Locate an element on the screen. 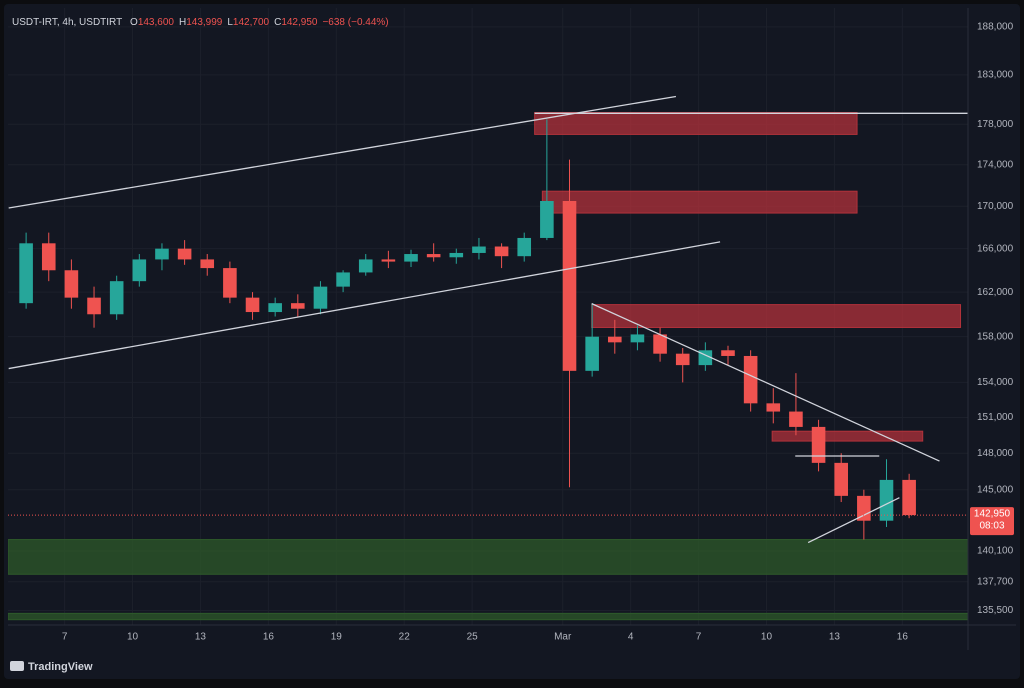 The height and width of the screenshot is (688, 1024). x-tick-label: 25 is located at coordinates (473, 637).